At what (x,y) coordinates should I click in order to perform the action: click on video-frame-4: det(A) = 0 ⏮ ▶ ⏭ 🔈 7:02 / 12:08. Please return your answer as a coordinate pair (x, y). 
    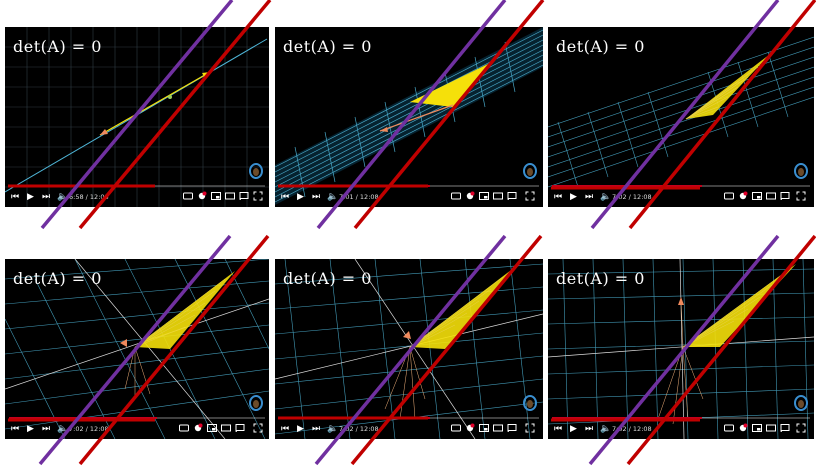
    Looking at the image, I should click on (137, 349).